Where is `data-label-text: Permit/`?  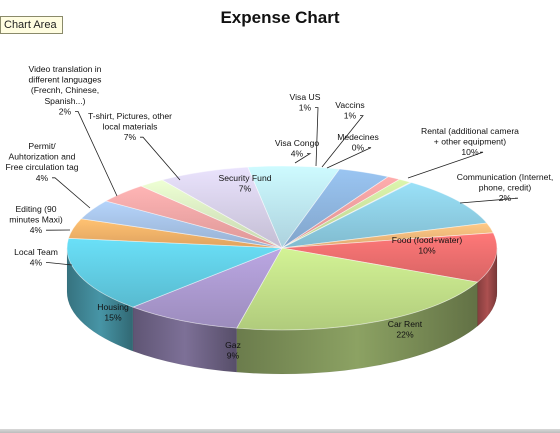 data-label-text: Permit/ is located at coordinates (42, 146).